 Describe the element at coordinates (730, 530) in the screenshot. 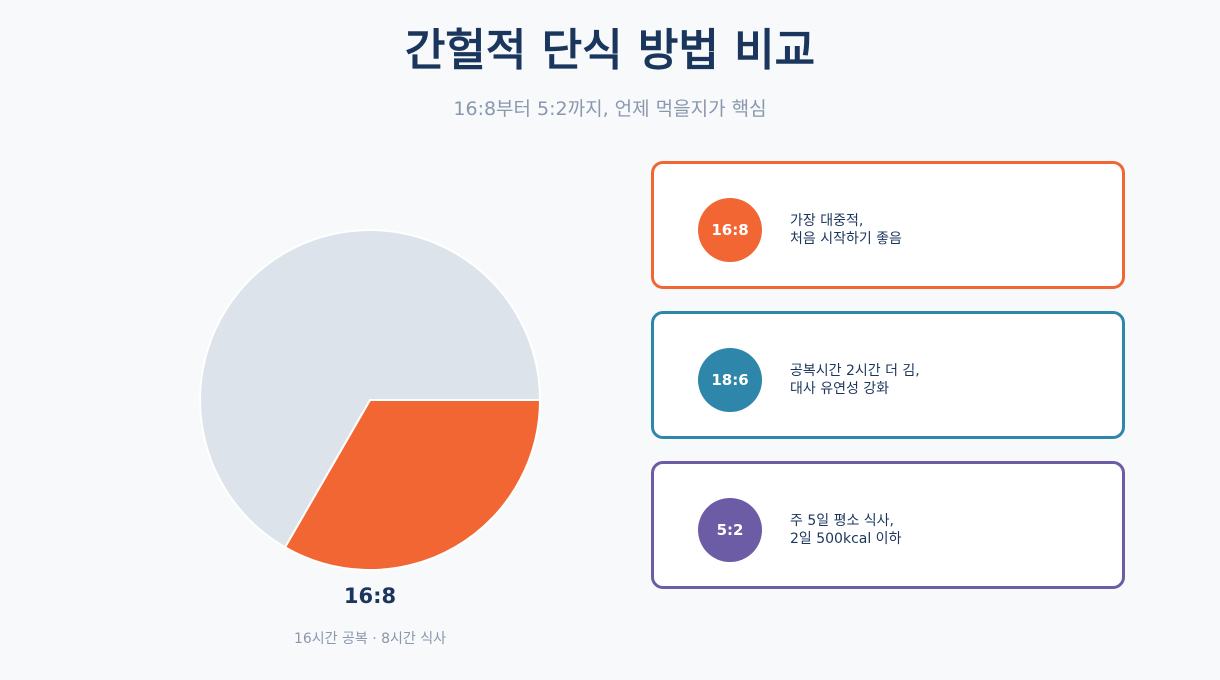

I see `badge: 5:2` at that location.